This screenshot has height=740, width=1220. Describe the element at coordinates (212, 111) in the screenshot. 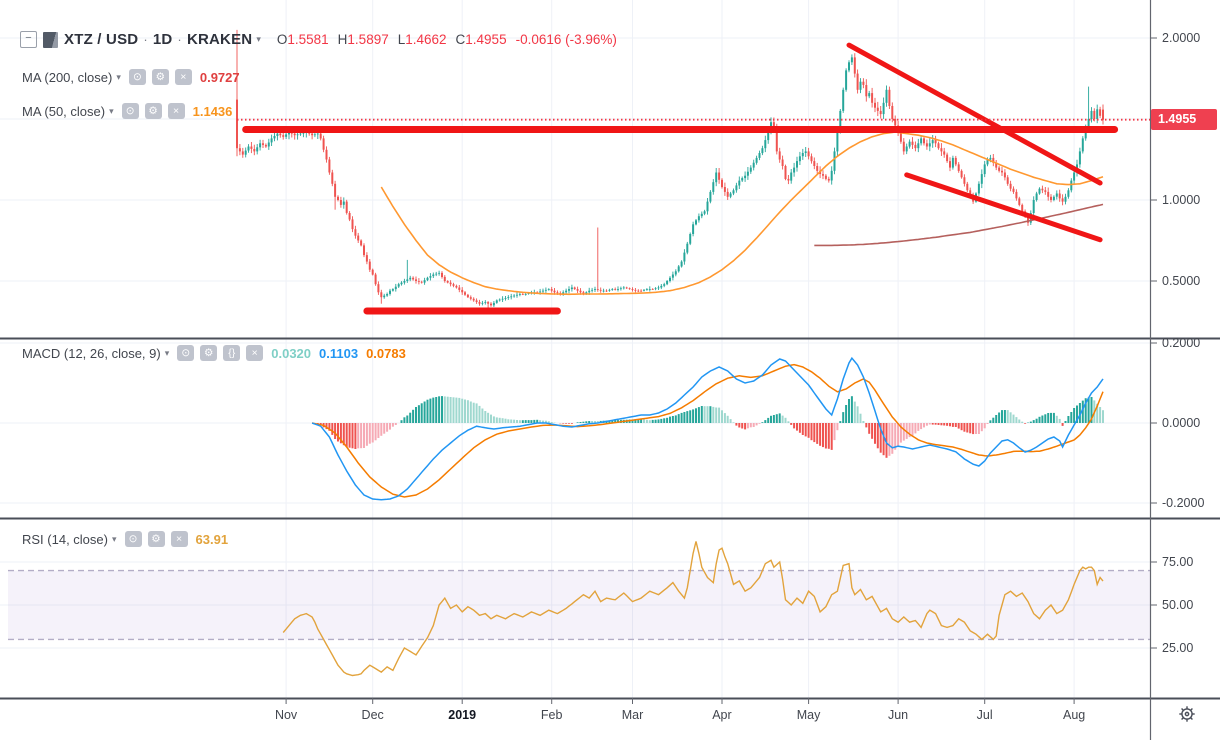

I see `ma50-value: 1.1436` at that location.